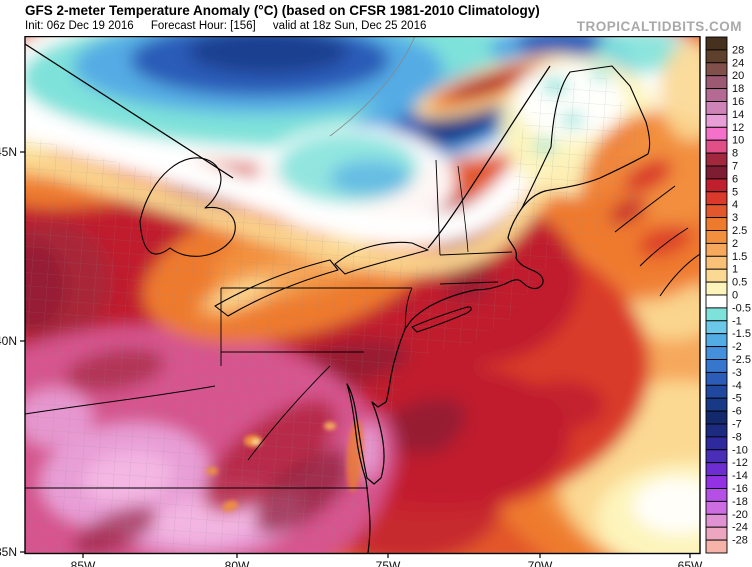  I want to click on colorbar-value-label: -1.5, so click(741, 334).